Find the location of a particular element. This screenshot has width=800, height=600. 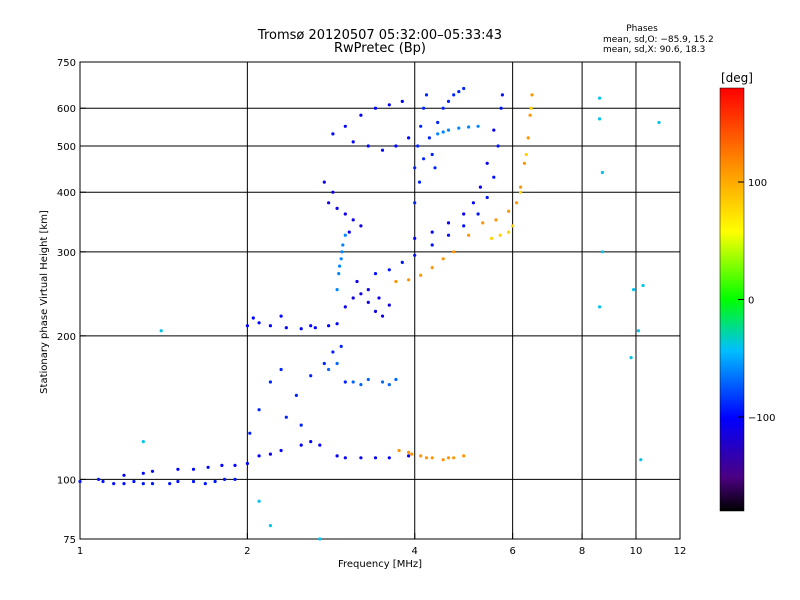

x-tick-label: 4 is located at coordinates (415, 551).